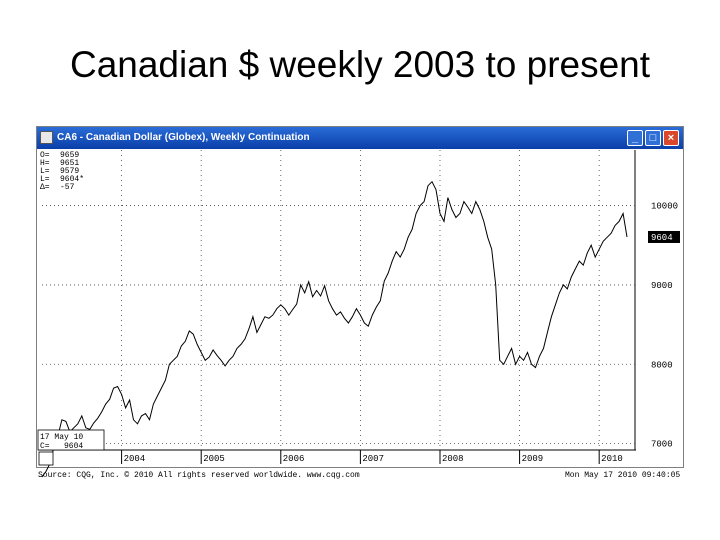 The height and width of the screenshot is (540, 720). I want to click on y-tick-label: 10000, so click(664, 207).